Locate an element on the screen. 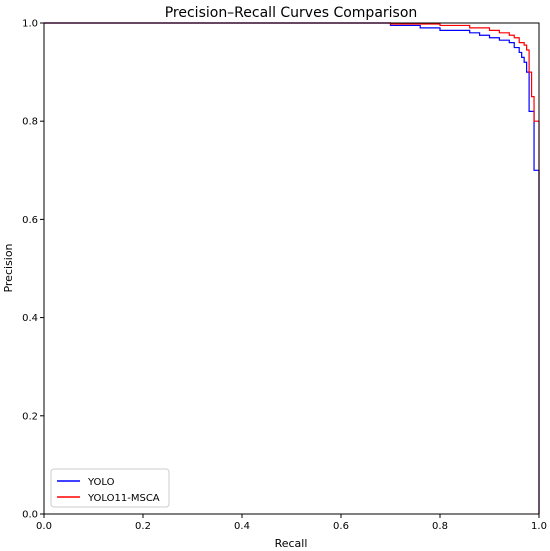 This screenshot has width=550, height=551. x-tick-label: 0.8 is located at coordinates (440, 526).